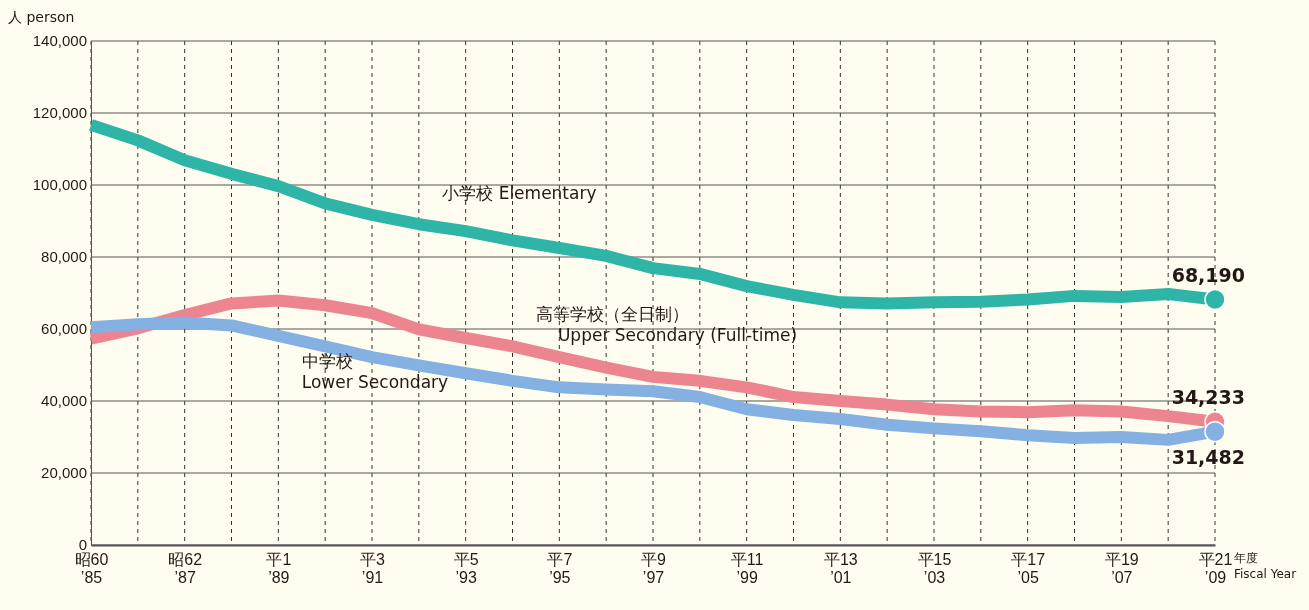 The height and width of the screenshot is (610, 1309). What do you see at coordinates (1208, 274) in the screenshot?
I see `data-label: 68,190` at bounding box center [1208, 274].